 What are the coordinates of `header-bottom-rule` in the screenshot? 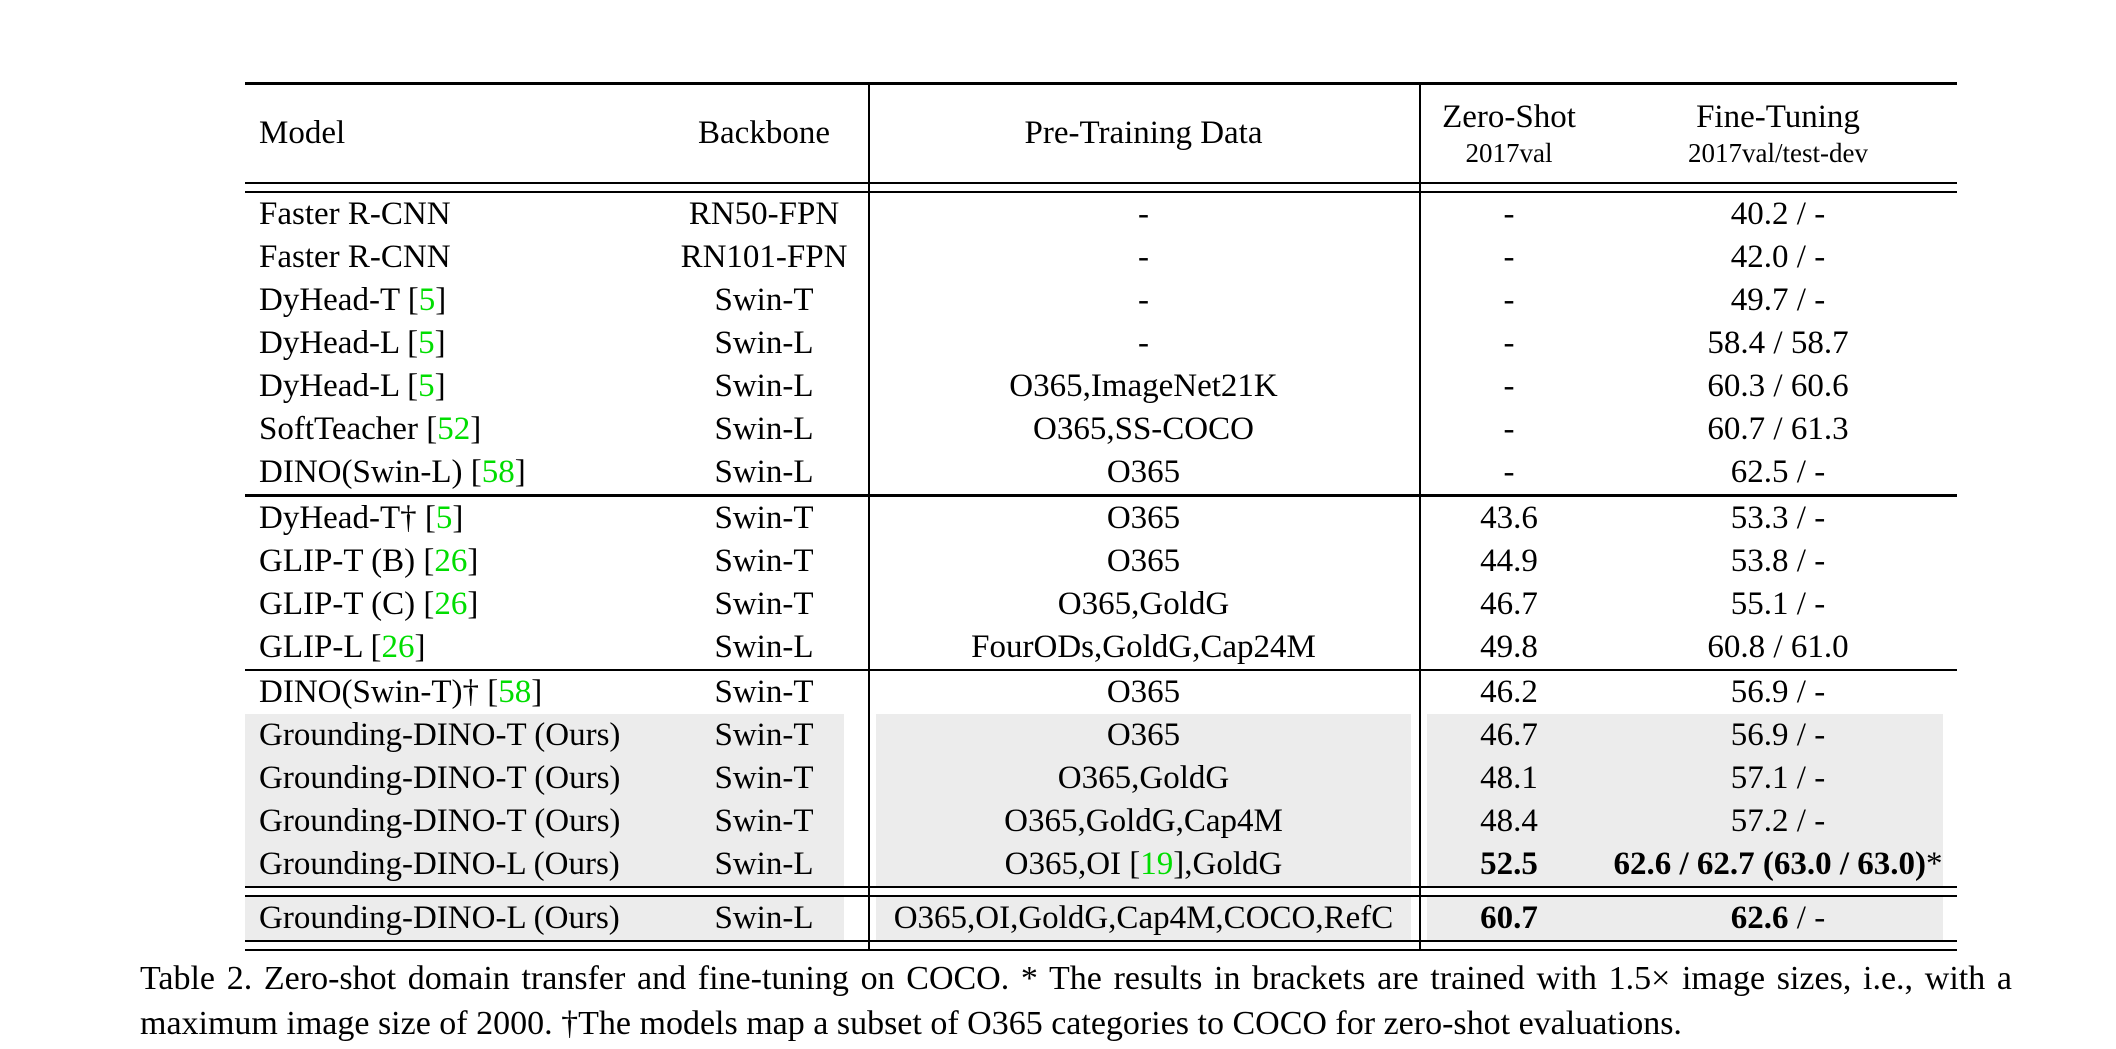 It's located at (1101, 187).